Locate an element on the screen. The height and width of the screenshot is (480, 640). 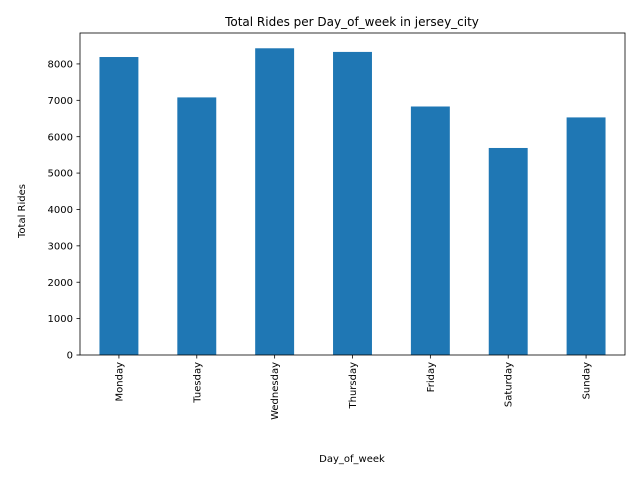
x-tick-label: Friday is located at coordinates (431, 377).